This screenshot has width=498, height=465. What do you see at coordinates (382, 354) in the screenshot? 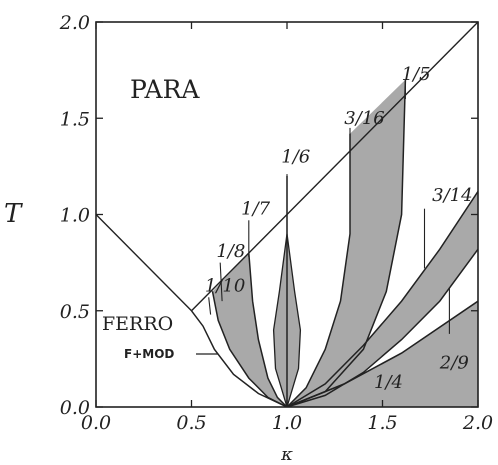
I see `region-quarter-shade` at bounding box center [382, 354].